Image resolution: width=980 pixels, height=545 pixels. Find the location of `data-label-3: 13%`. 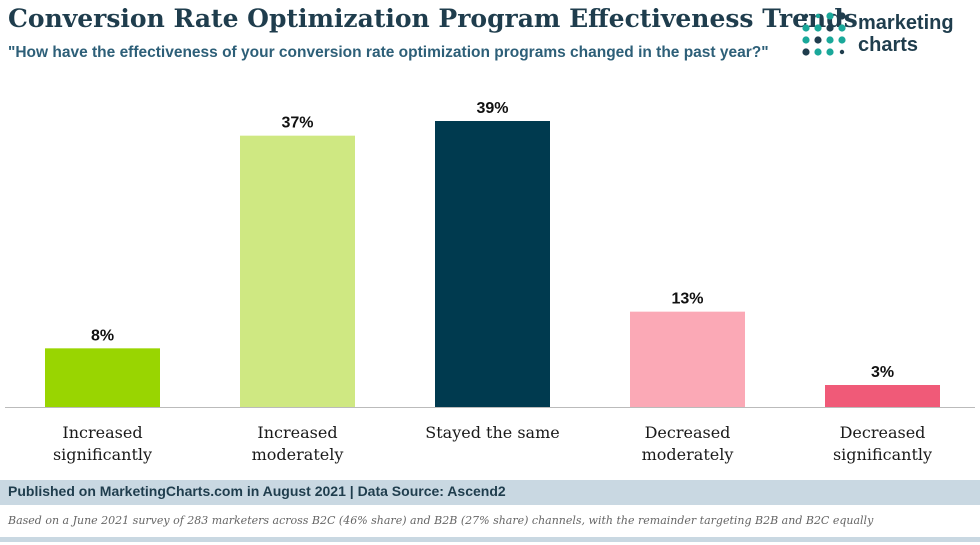

data-label-3: 13% is located at coordinates (687, 299).